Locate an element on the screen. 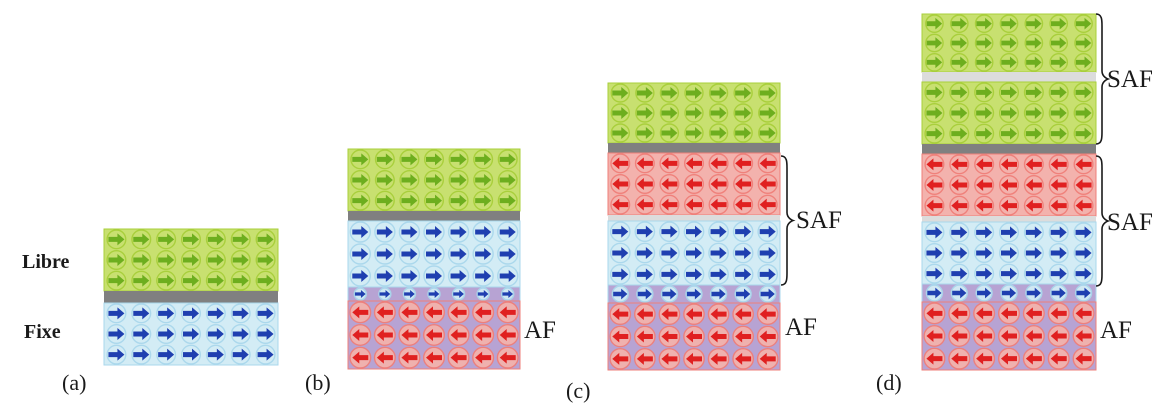 The height and width of the screenshot is (403, 1172). af-anti-rows-c is located at coordinates (694, 336).